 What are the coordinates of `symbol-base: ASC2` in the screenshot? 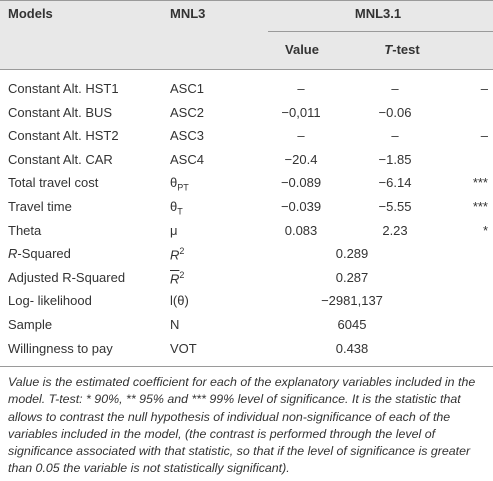 It's located at (187, 112).